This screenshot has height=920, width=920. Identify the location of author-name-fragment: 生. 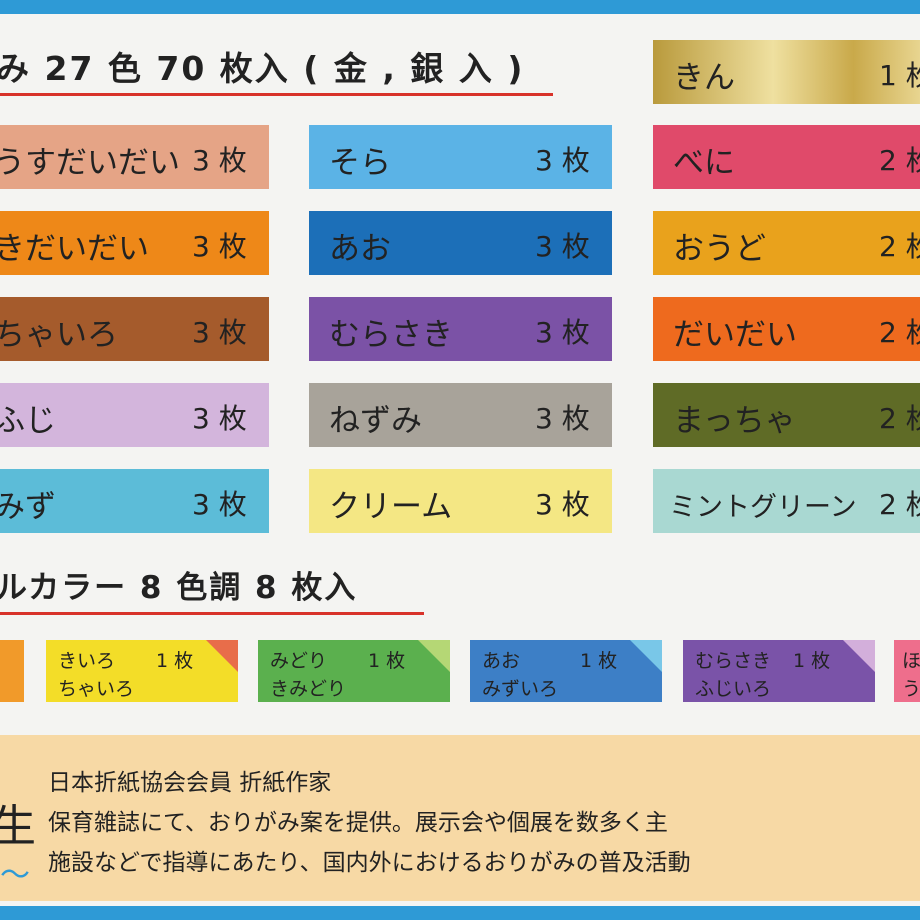
(18, 826).